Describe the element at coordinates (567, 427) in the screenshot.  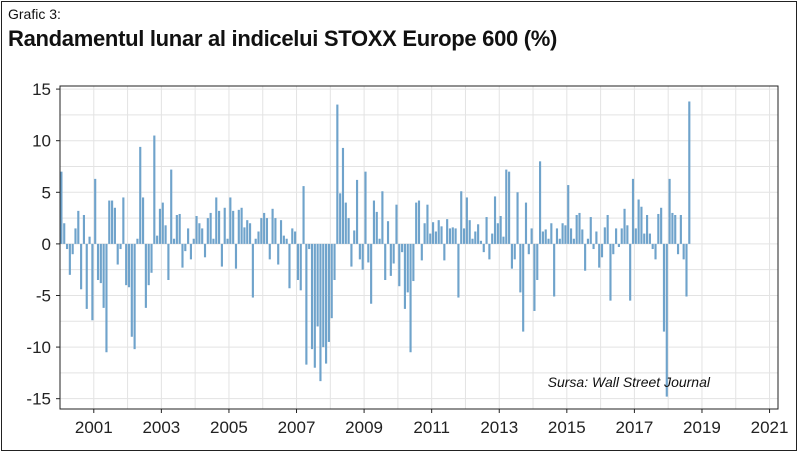
I see `x-tick-label: 2015` at that location.